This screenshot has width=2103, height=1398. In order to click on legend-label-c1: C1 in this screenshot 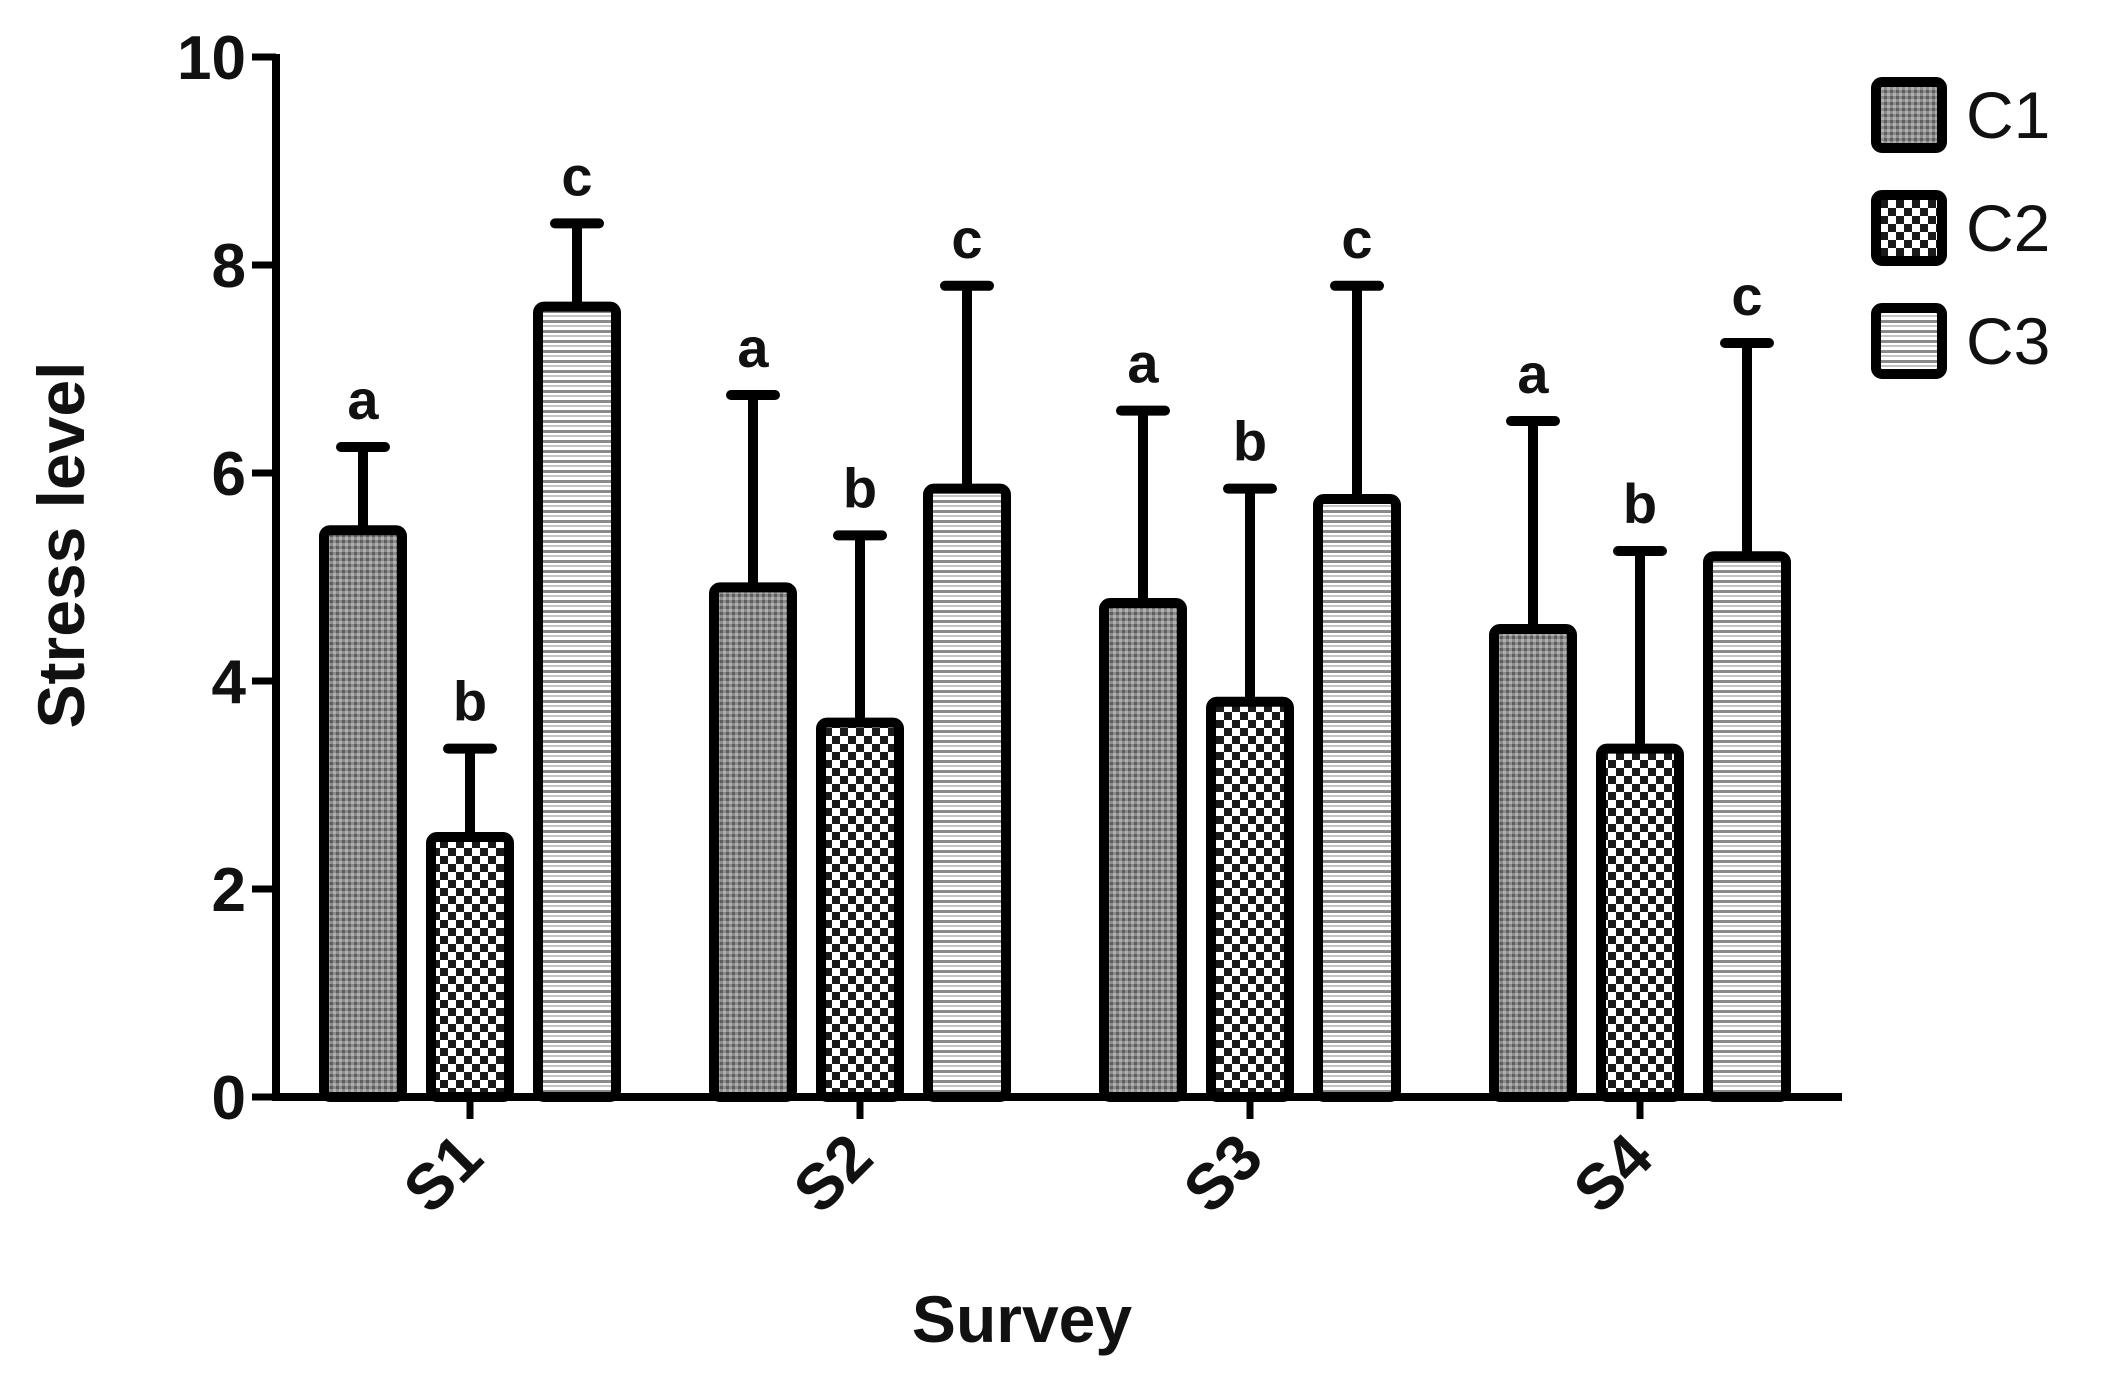, I will do `click(2008, 115)`.